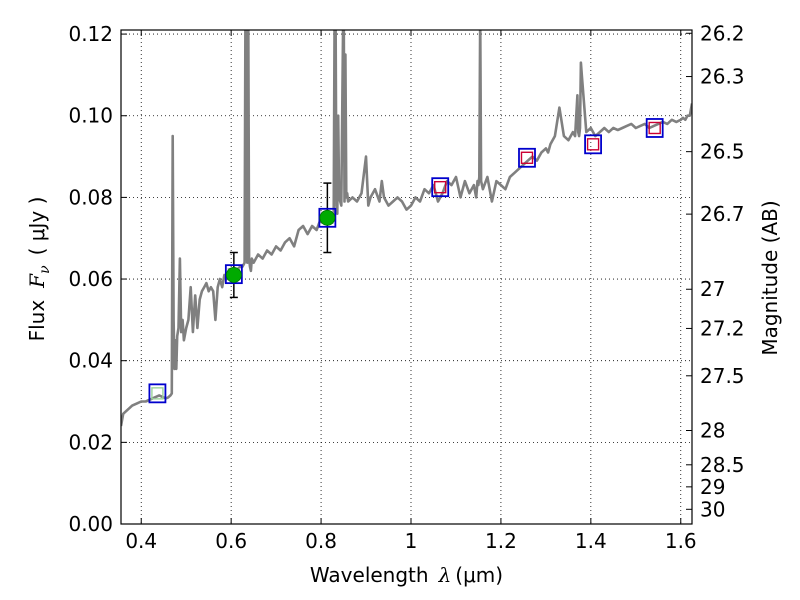  What do you see at coordinates (90, 197) in the screenshot?
I see `y-tick-label: 0.08` at bounding box center [90, 197].